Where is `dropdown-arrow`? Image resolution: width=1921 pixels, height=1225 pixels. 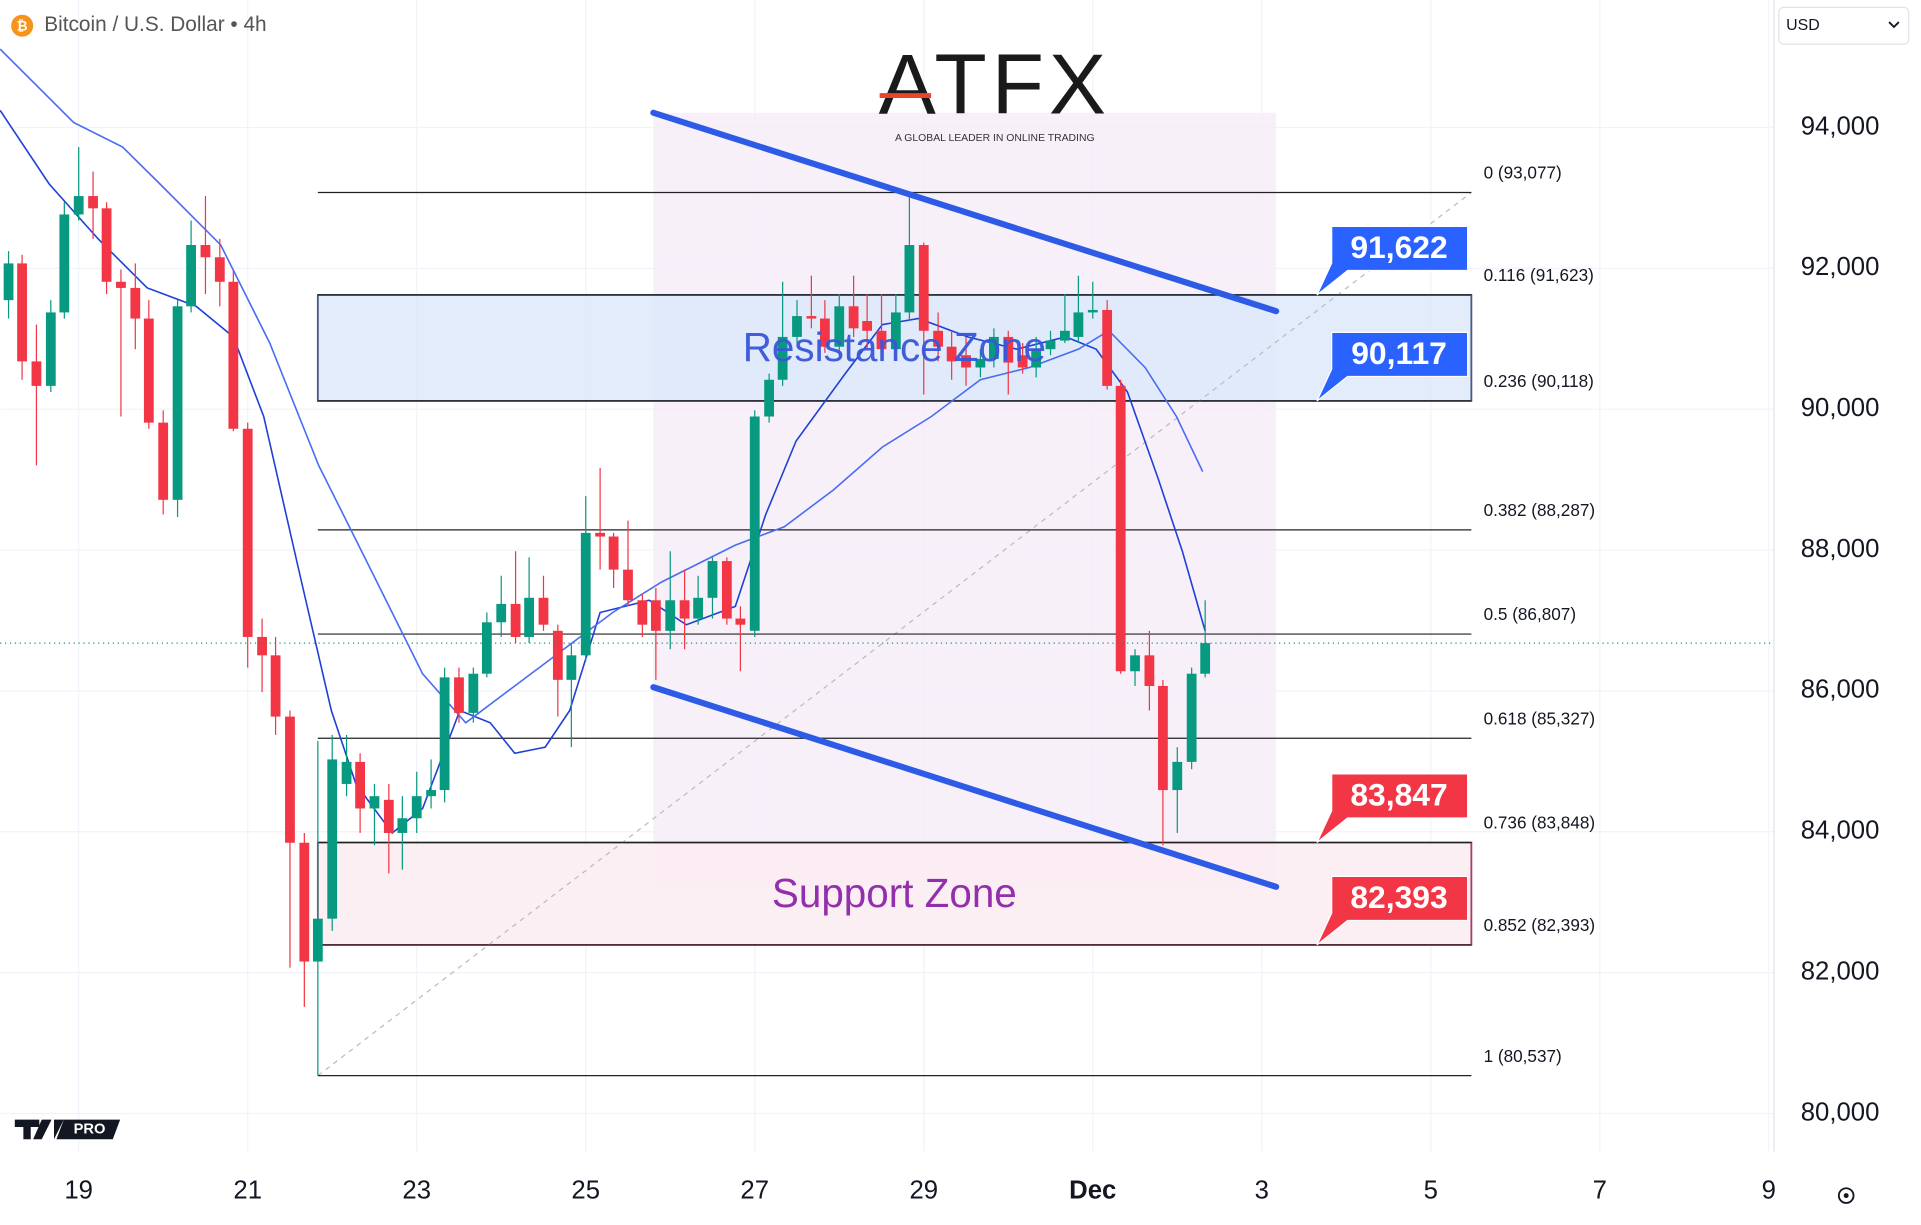 dropdown-arrow is located at coordinates (1894, 25).